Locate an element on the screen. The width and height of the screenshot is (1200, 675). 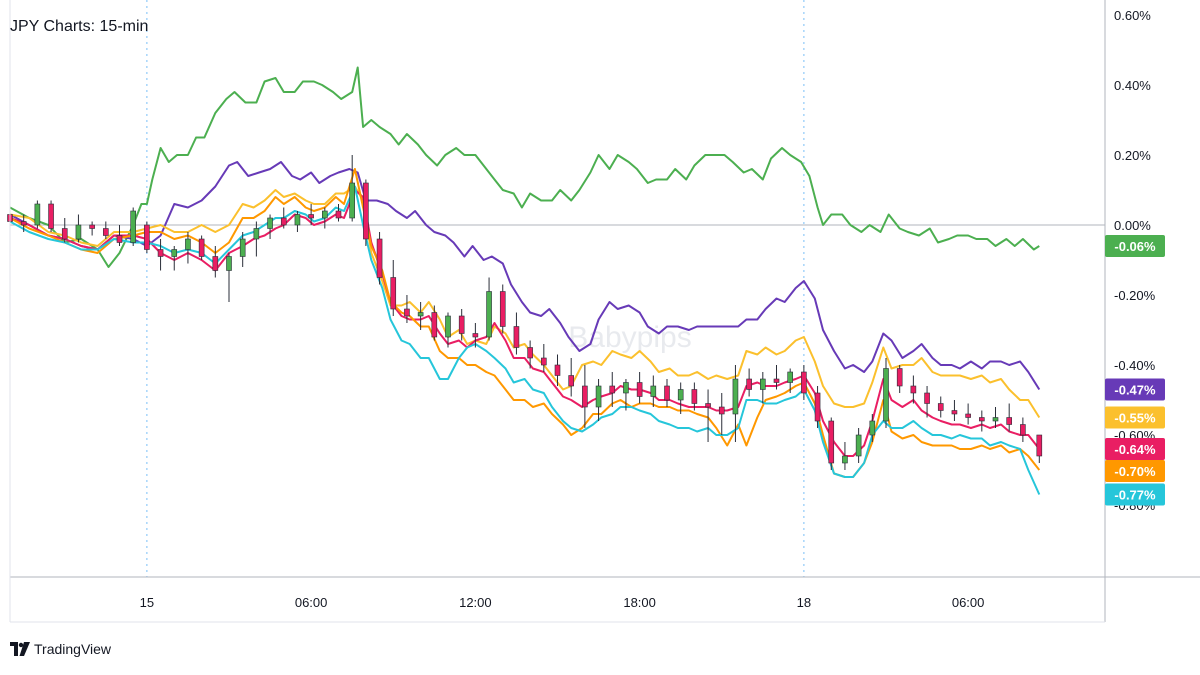
x-tick-label: 18:00 is located at coordinates (639, 602).